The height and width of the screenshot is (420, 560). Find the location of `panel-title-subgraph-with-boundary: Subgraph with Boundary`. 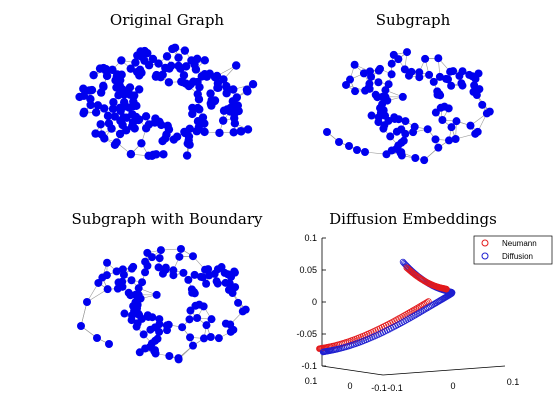

panel-title-subgraph-with-boundary: Subgraph with Boundary is located at coordinates (167, 219).